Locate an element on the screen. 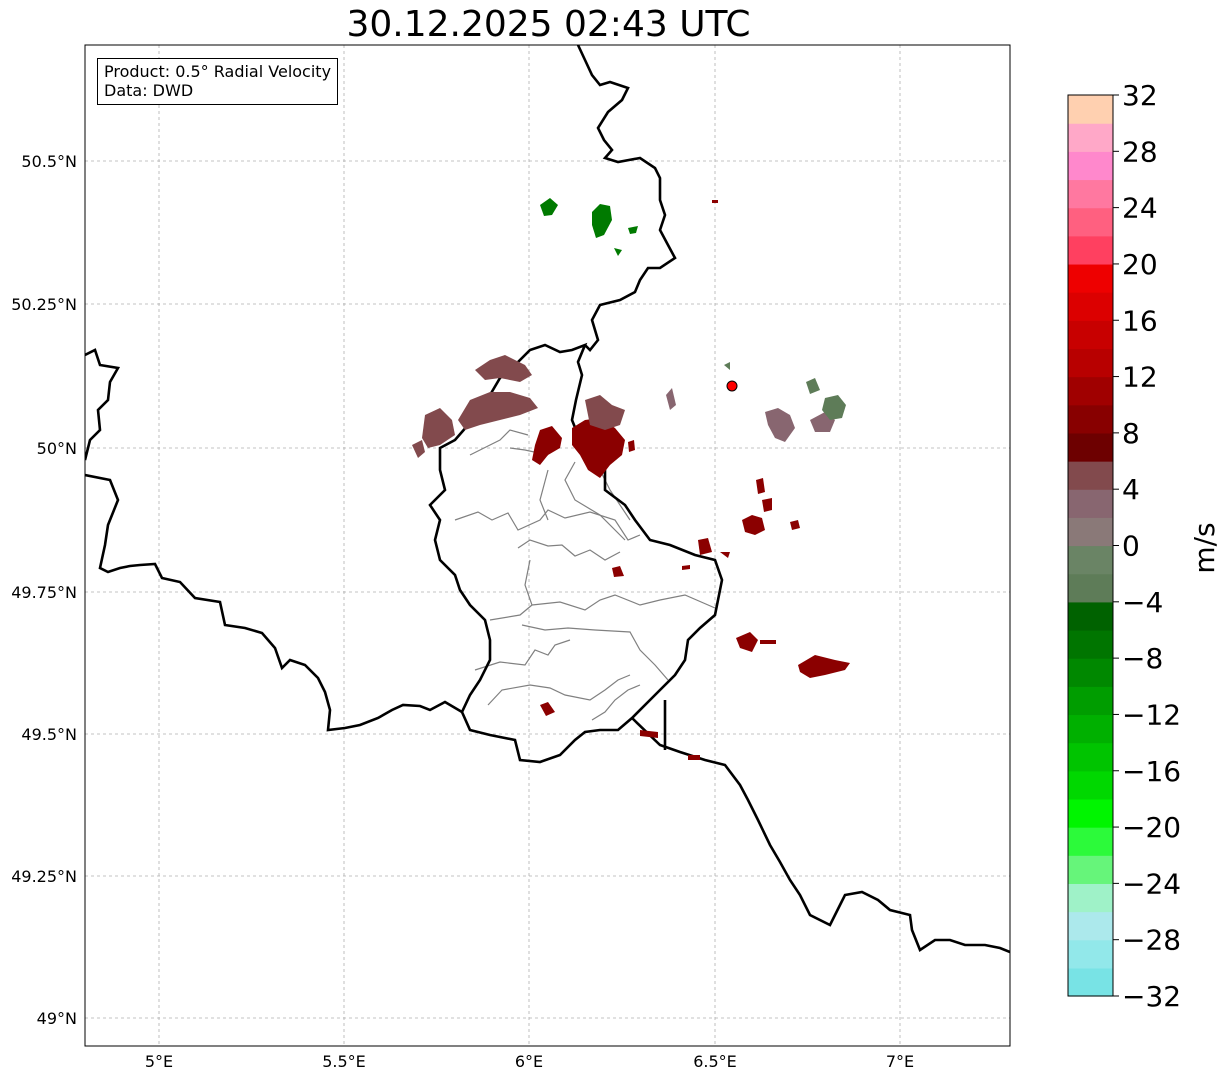  colorbar-tick-label: 20 is located at coordinates (1140, 264).